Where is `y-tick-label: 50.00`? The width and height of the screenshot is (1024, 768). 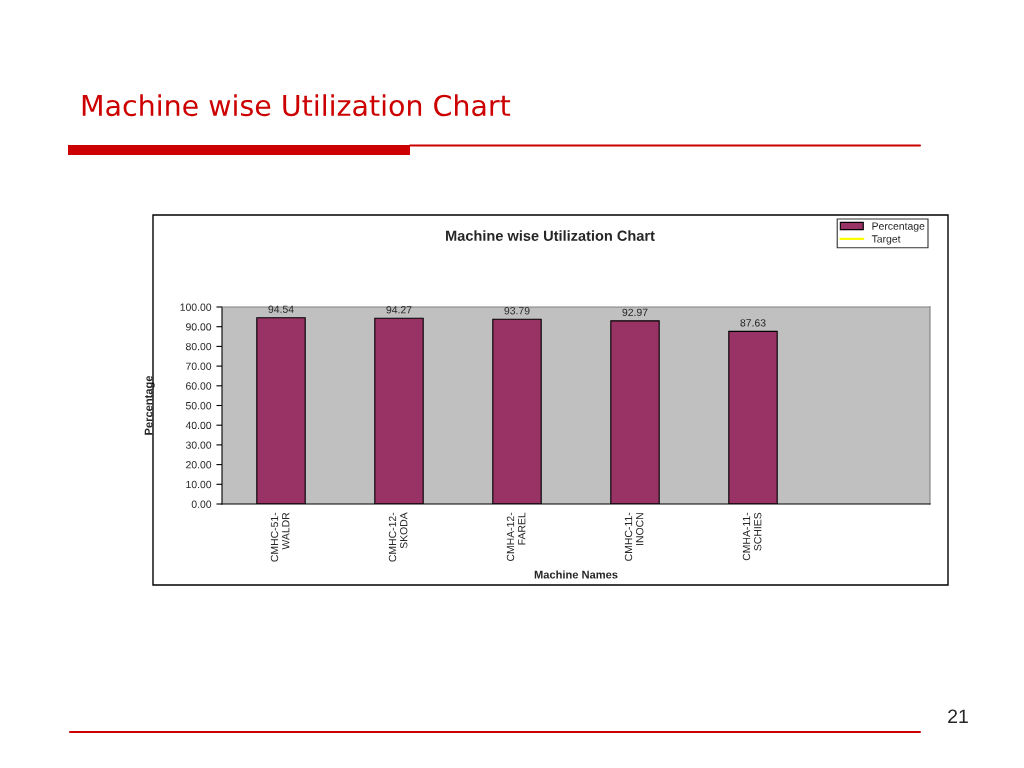
y-tick-label: 50.00 is located at coordinates (198, 406).